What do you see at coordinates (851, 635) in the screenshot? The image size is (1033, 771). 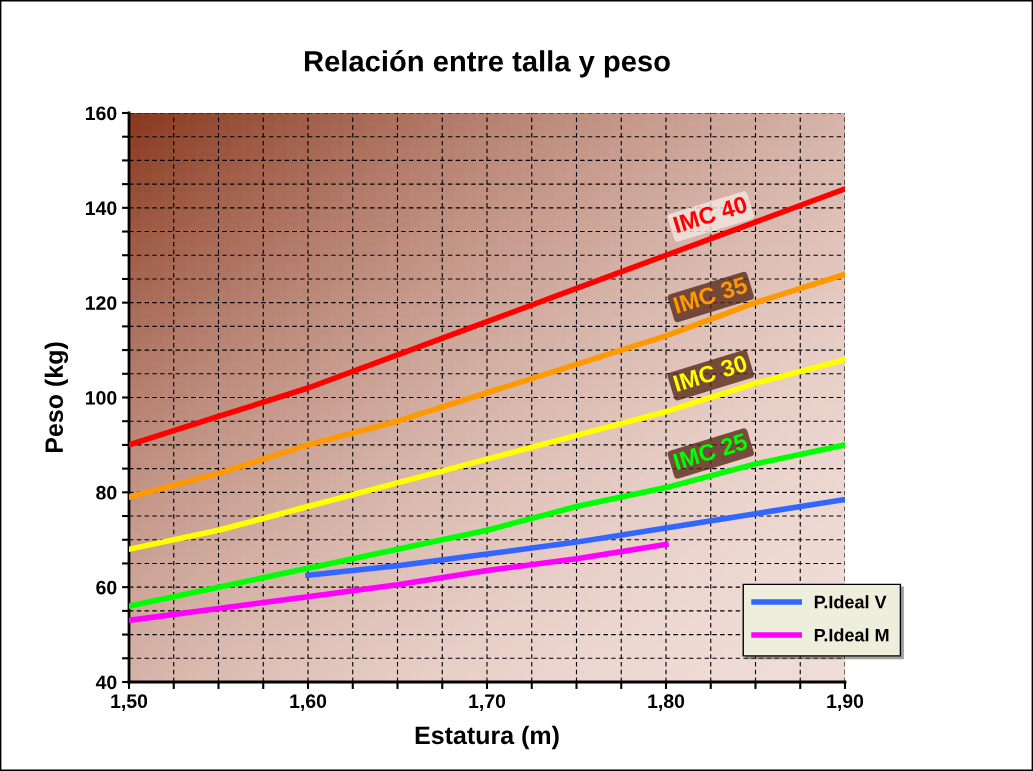 I see `legend-label: P.Ideal M` at bounding box center [851, 635].